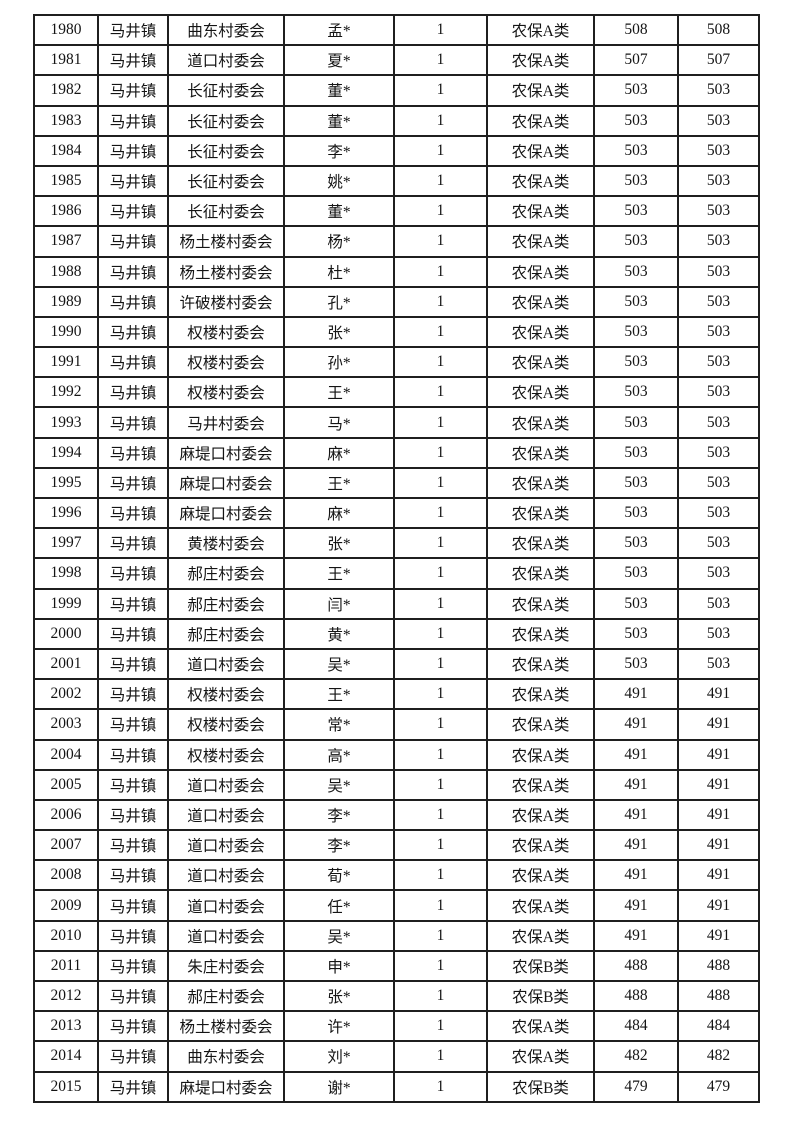 This screenshot has width=793, height=1122. I want to click on cell-village: 黄楼村委会, so click(226, 543).